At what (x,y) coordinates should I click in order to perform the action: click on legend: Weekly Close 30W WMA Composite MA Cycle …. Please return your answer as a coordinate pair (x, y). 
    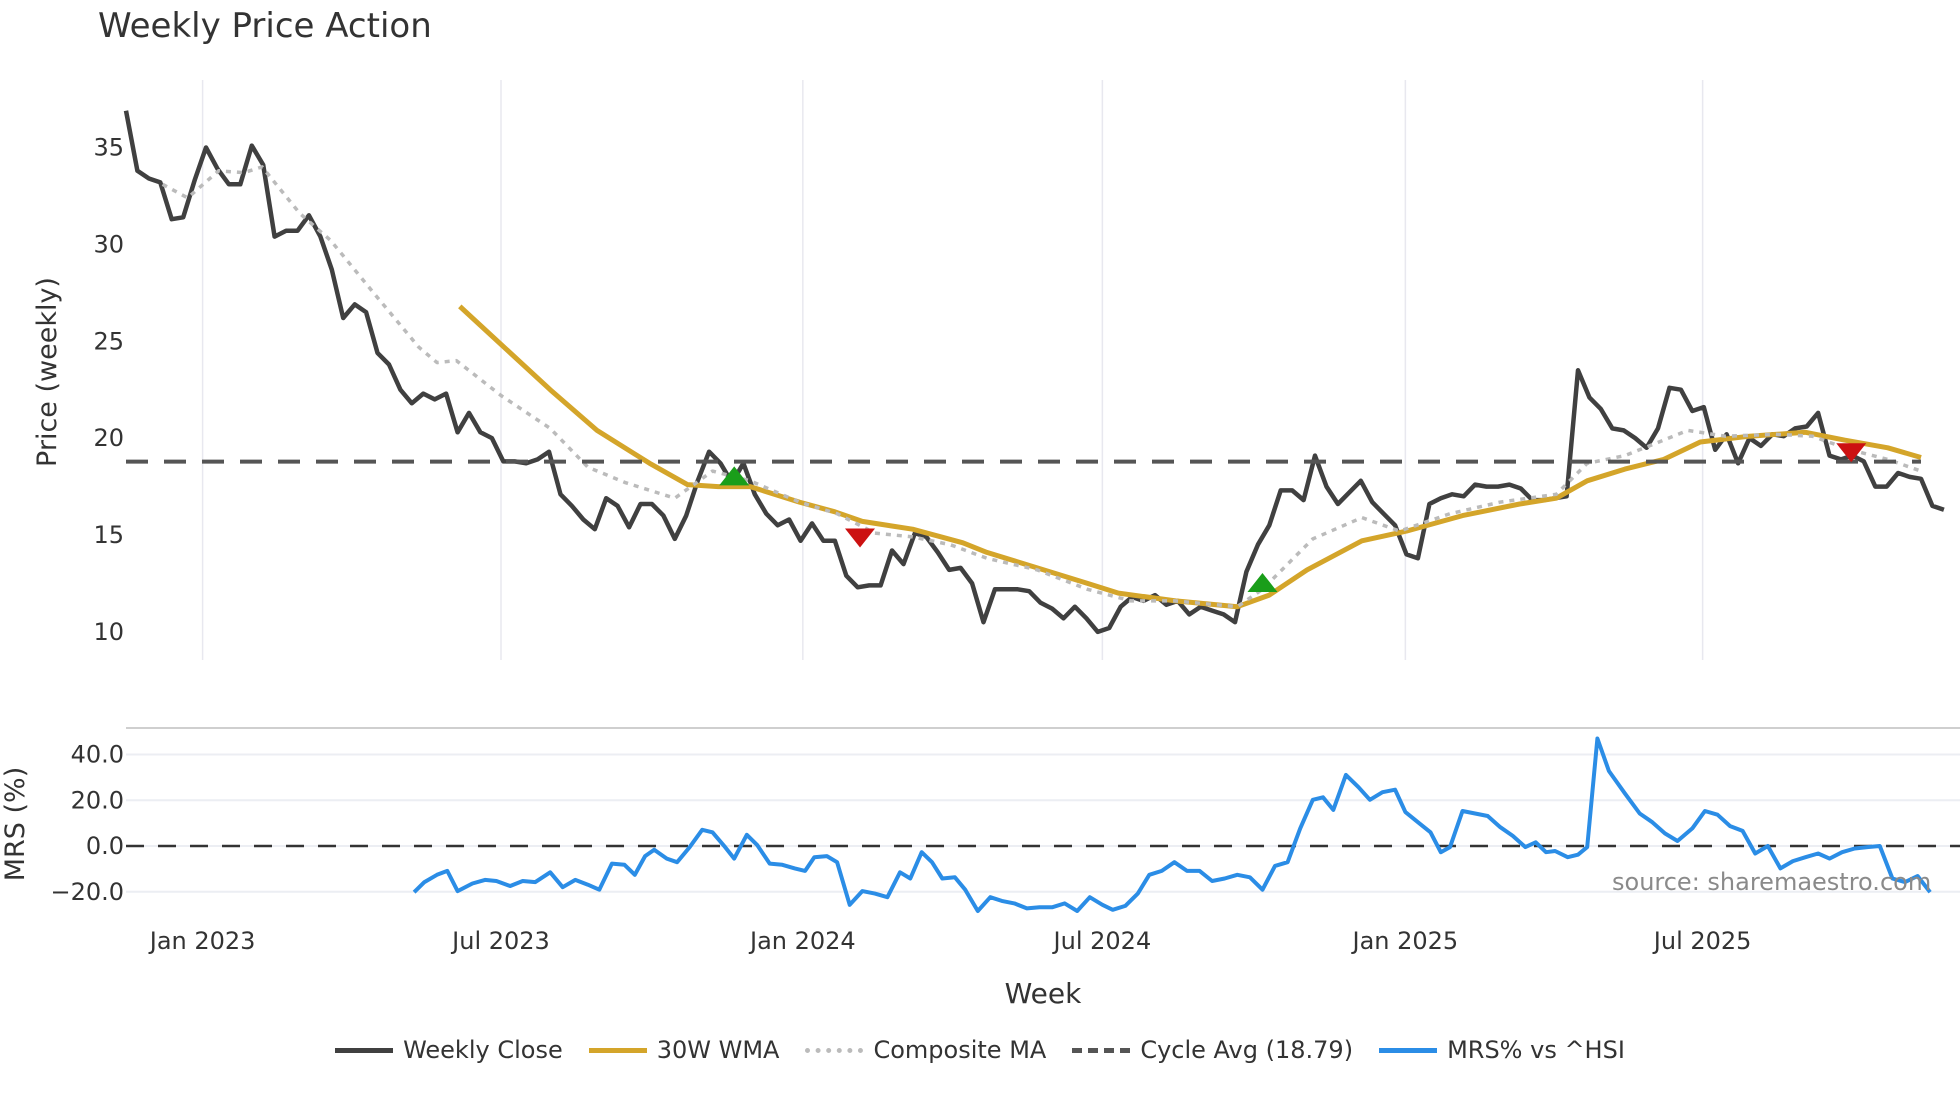
    Looking at the image, I should click on (980, 1050).